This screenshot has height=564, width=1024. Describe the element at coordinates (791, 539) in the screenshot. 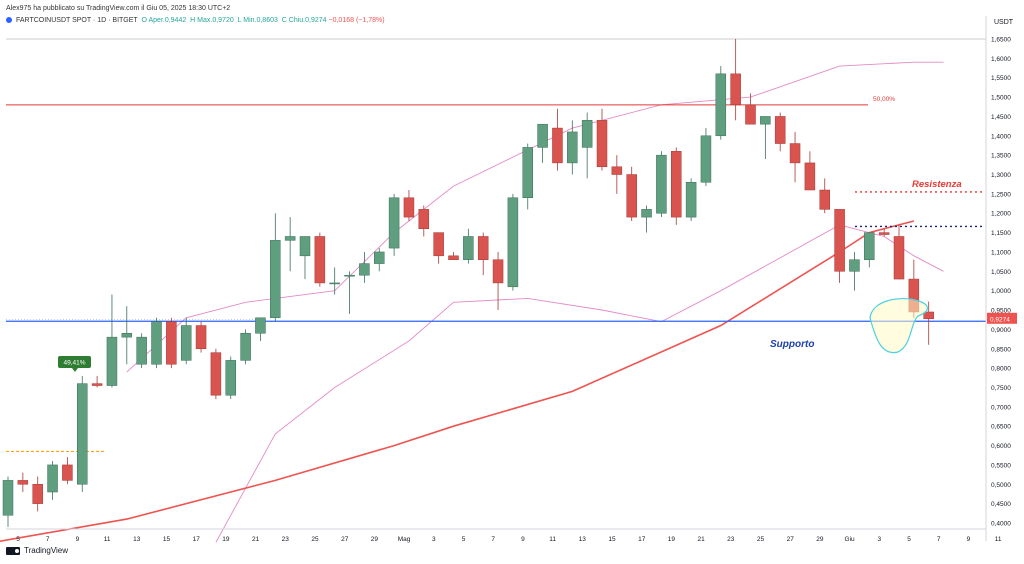

I see `x-tick-label: 27` at that location.